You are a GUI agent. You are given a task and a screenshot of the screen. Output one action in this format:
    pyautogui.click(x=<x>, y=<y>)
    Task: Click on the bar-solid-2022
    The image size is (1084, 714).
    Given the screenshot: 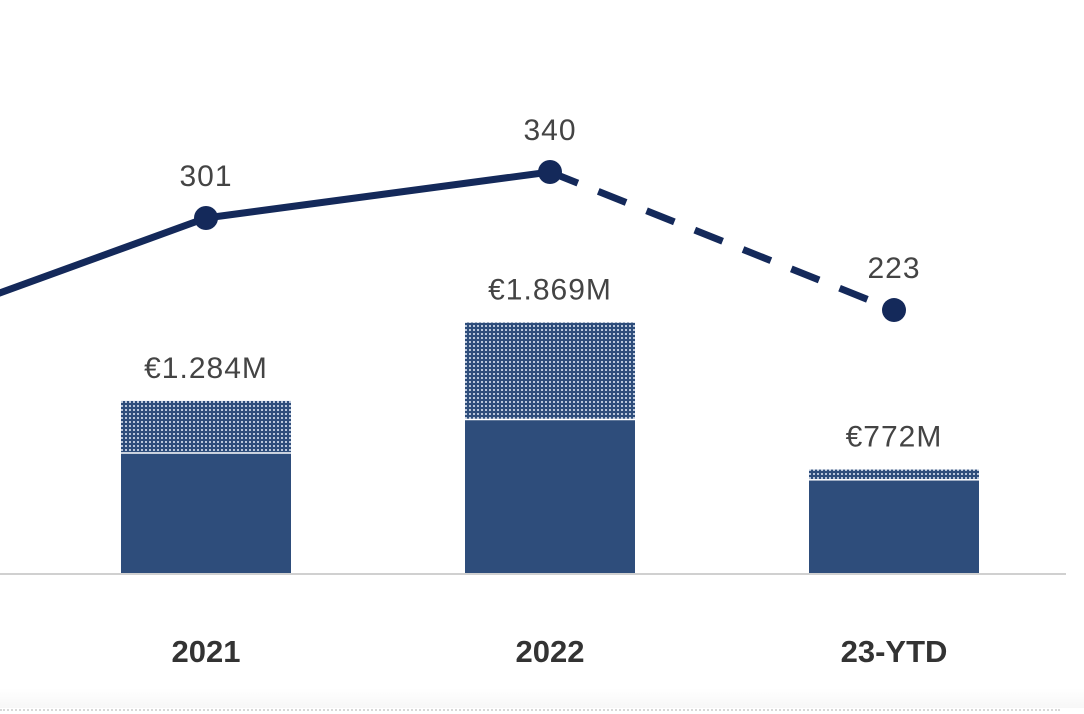 What is the action you would take?
    pyautogui.click(x=550, y=496)
    